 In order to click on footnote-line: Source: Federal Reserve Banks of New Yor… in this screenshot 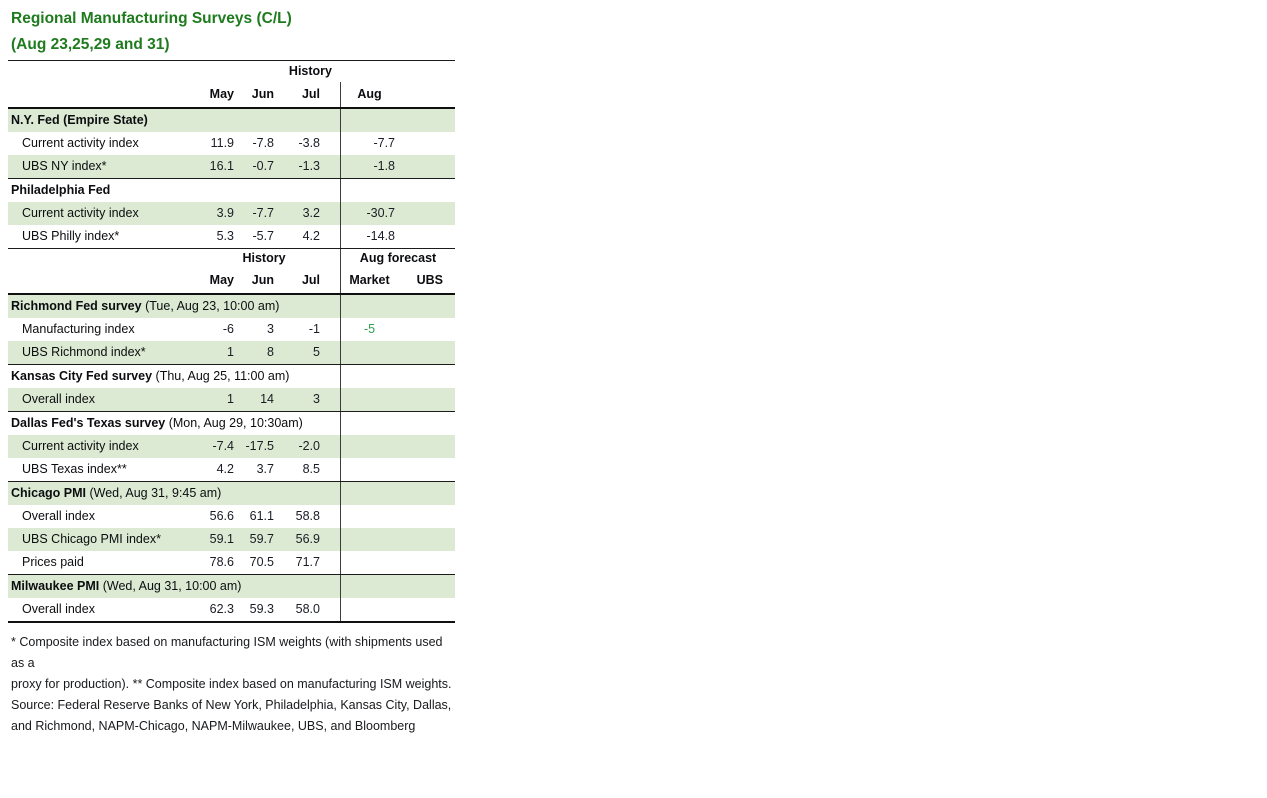, I will do `click(231, 705)`.